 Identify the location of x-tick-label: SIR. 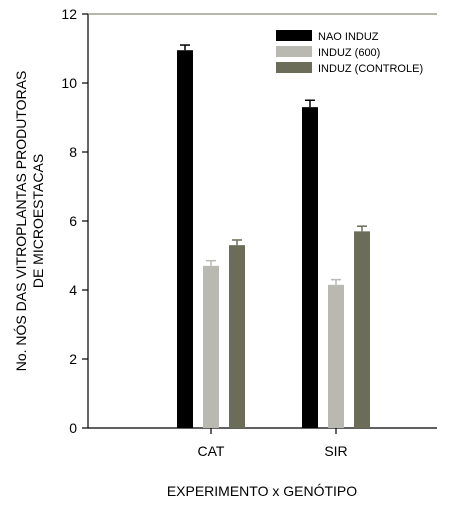
(335, 451).